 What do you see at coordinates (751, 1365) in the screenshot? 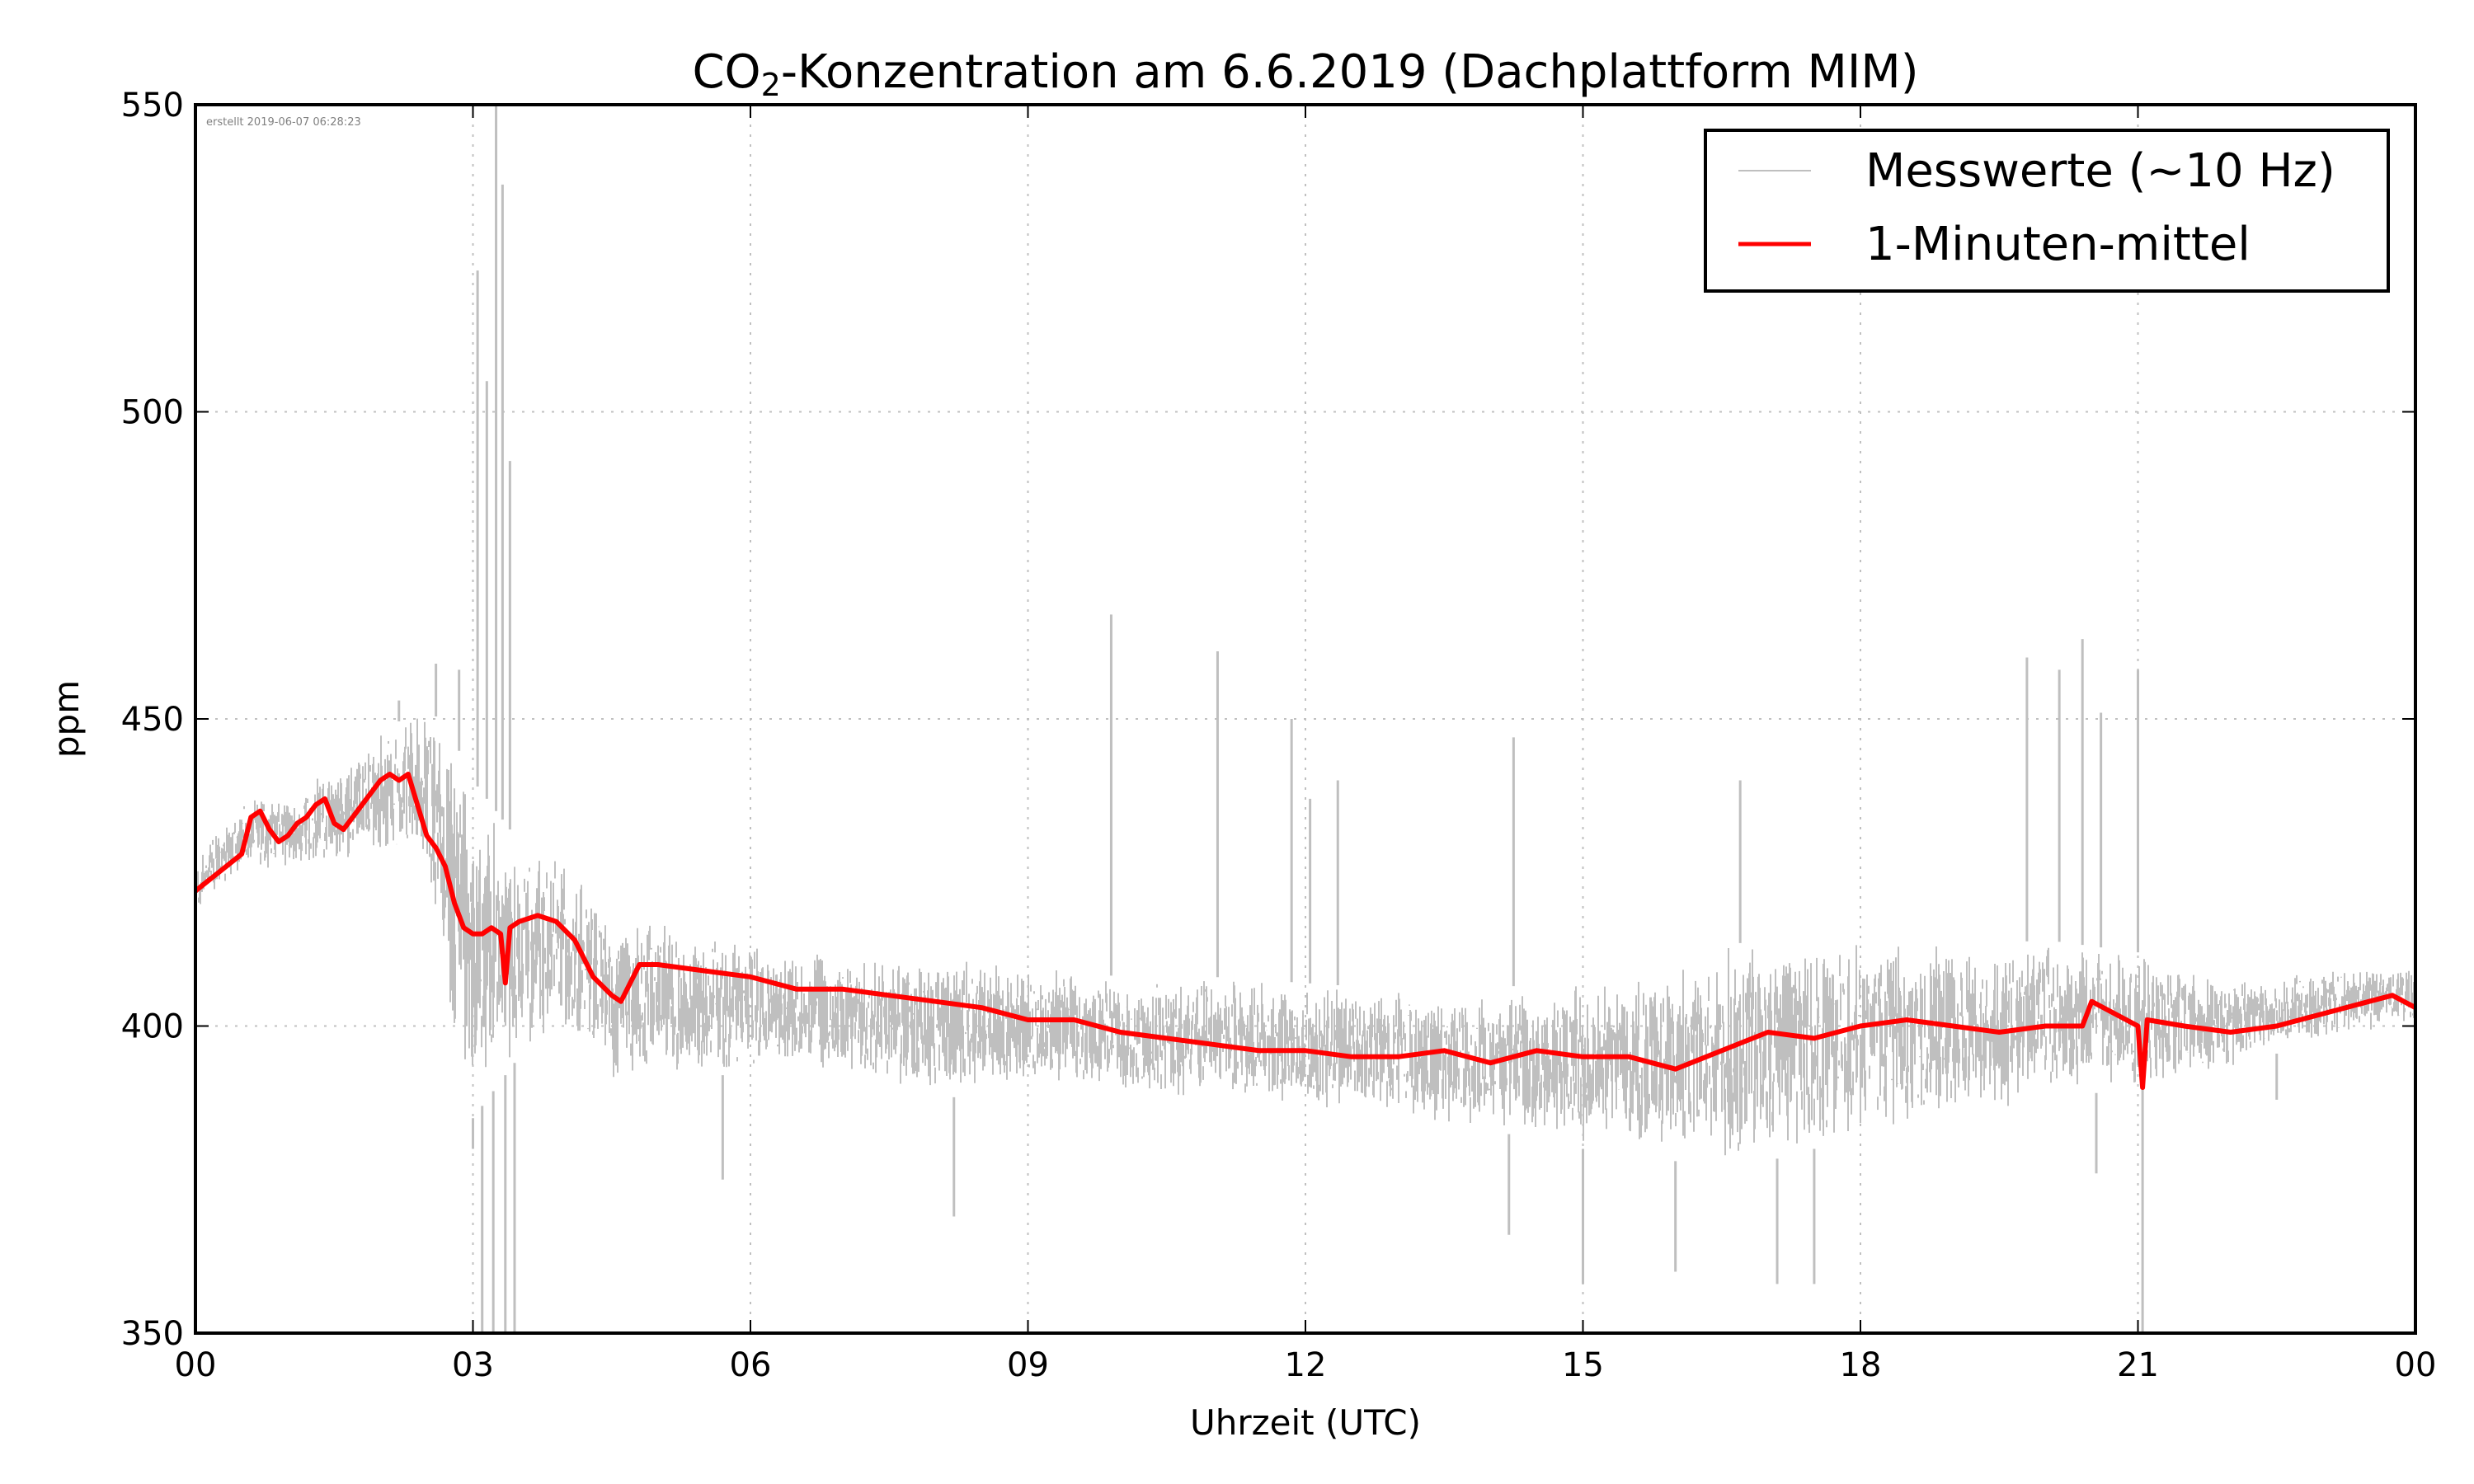
I see `x-tick-label: 06` at bounding box center [751, 1365].